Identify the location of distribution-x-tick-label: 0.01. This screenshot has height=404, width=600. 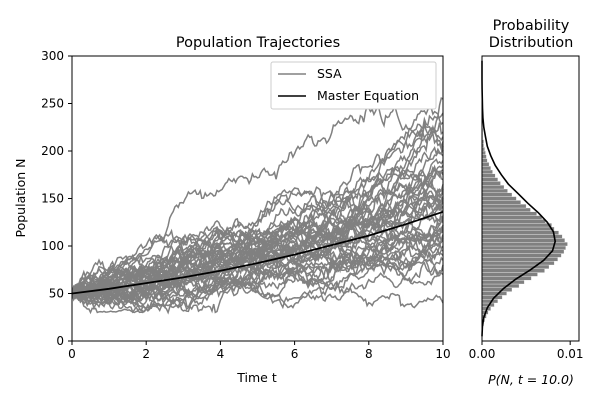
(570, 354).